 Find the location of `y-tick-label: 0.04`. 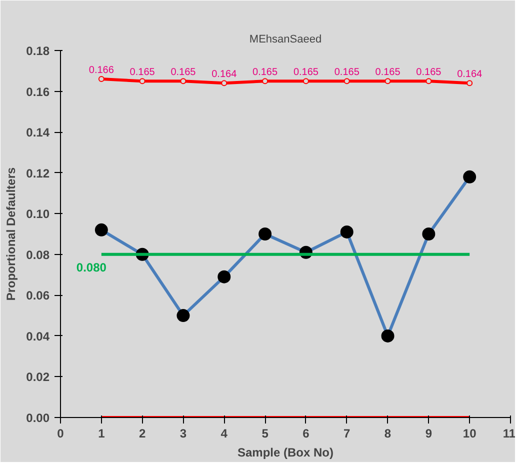

y-tick-label: 0.04 is located at coordinates (38, 336).